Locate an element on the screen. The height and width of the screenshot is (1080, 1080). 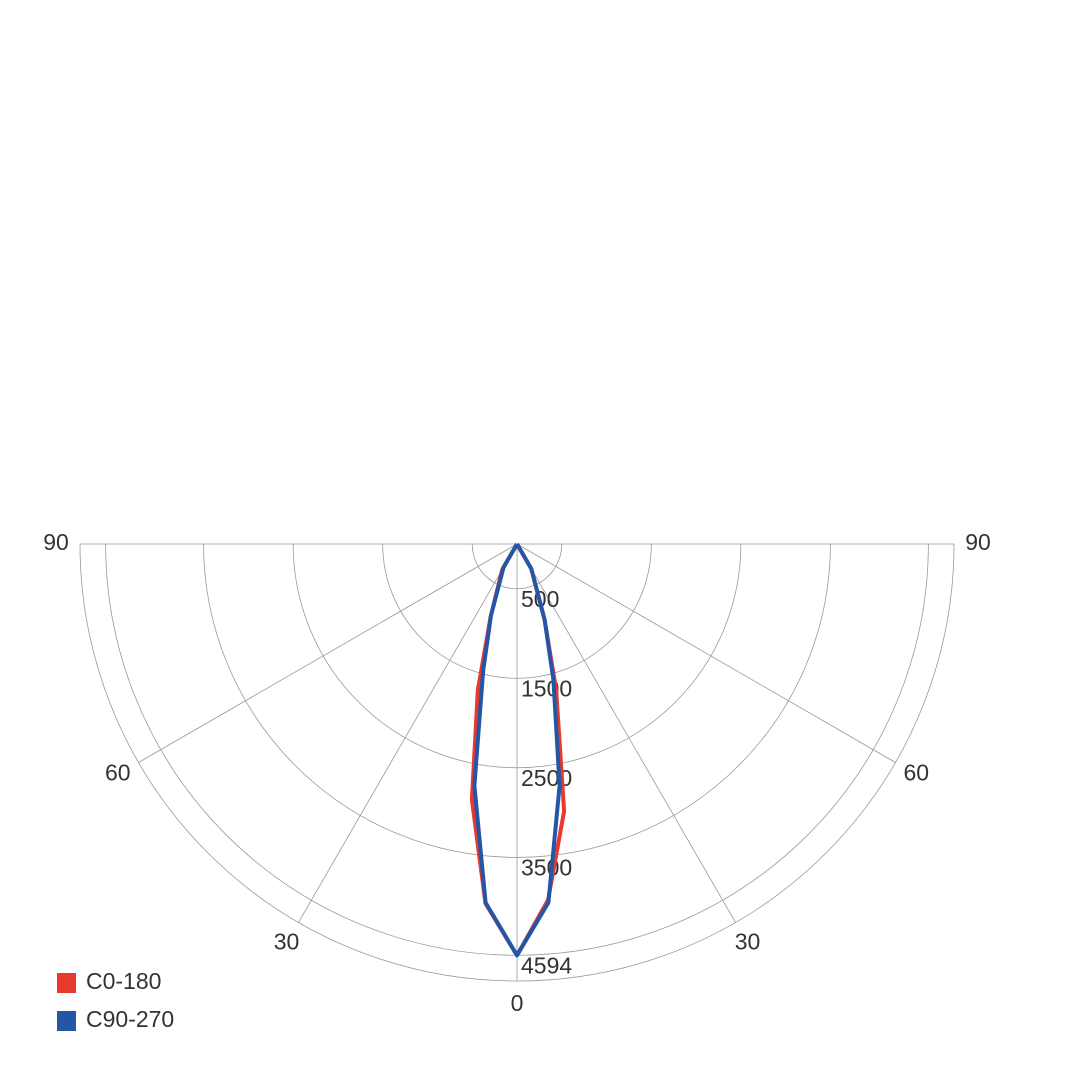
radial-label: 3500 is located at coordinates (546, 868).